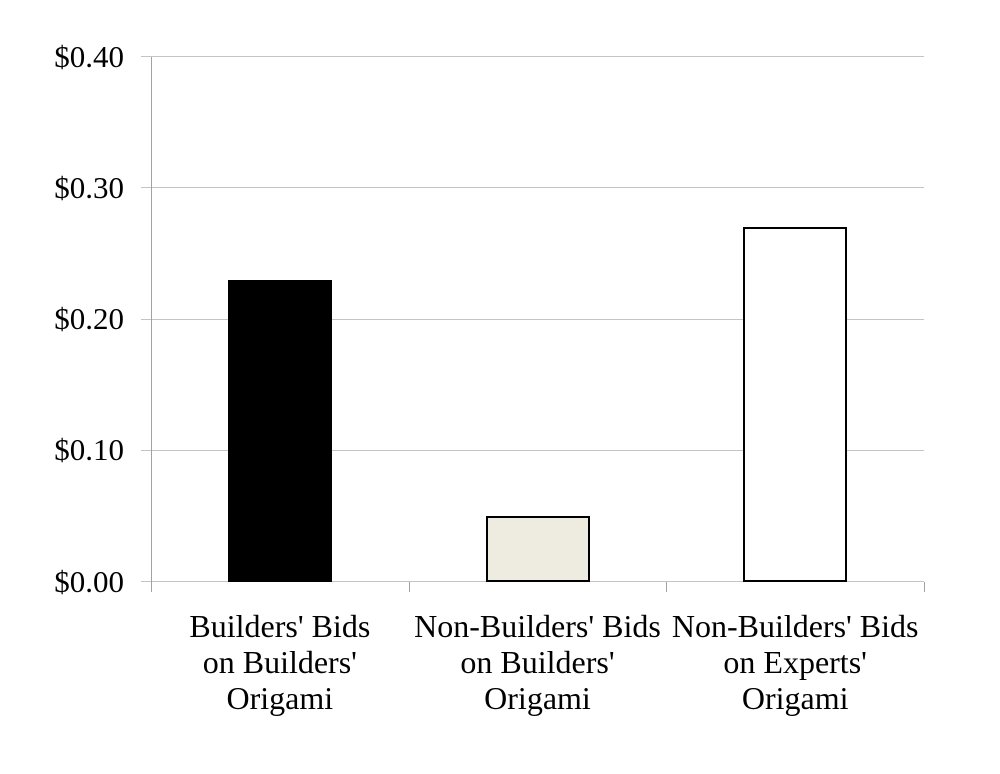  Describe the element at coordinates (151, 324) in the screenshot. I see `y-axis-line` at that location.